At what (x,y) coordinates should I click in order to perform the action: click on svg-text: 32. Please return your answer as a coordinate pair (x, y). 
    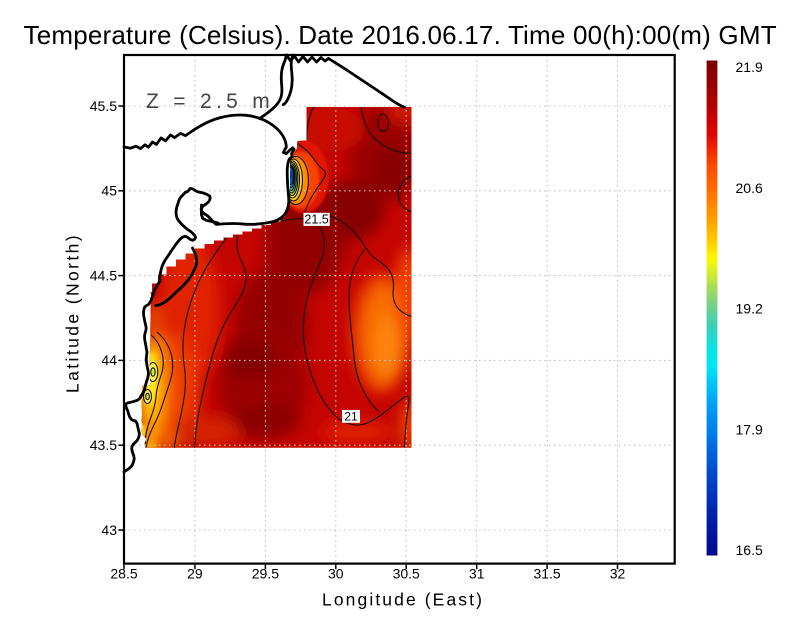
    Looking at the image, I should click on (618, 574).